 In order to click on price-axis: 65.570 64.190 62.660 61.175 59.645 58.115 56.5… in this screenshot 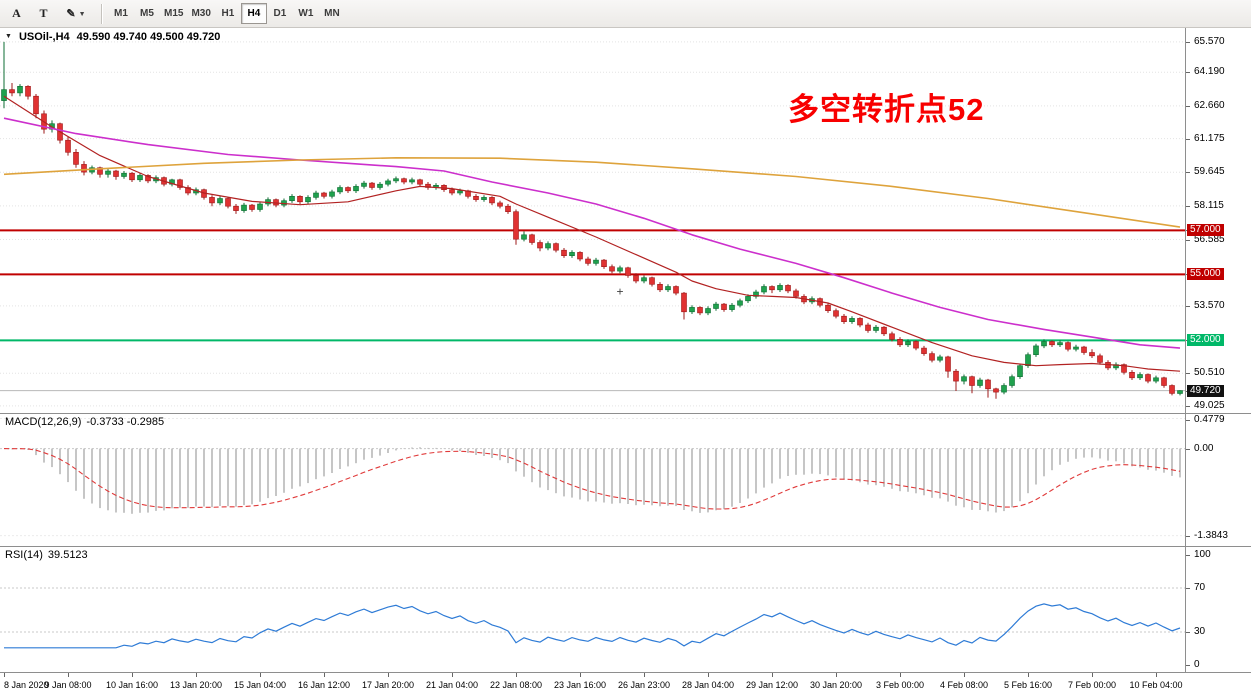, I will do `click(1218, 220)`.